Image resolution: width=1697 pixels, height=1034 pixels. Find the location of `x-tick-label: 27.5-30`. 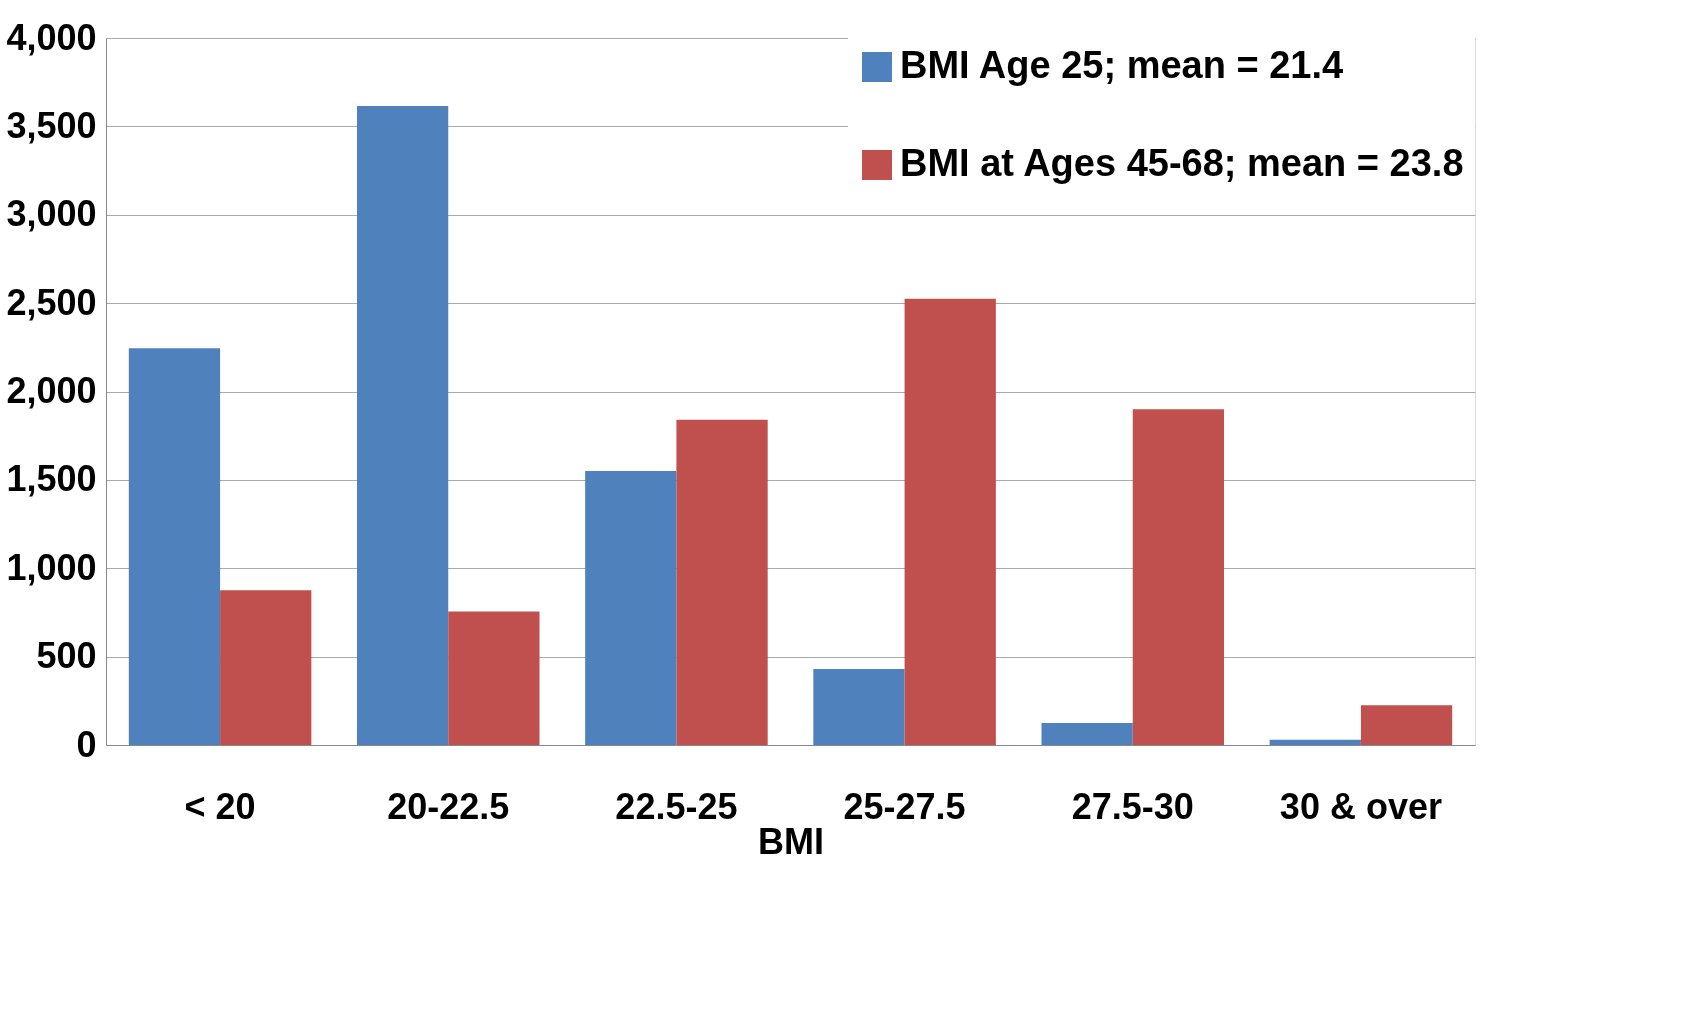

x-tick-label: 27.5-30 is located at coordinates (1132, 806).